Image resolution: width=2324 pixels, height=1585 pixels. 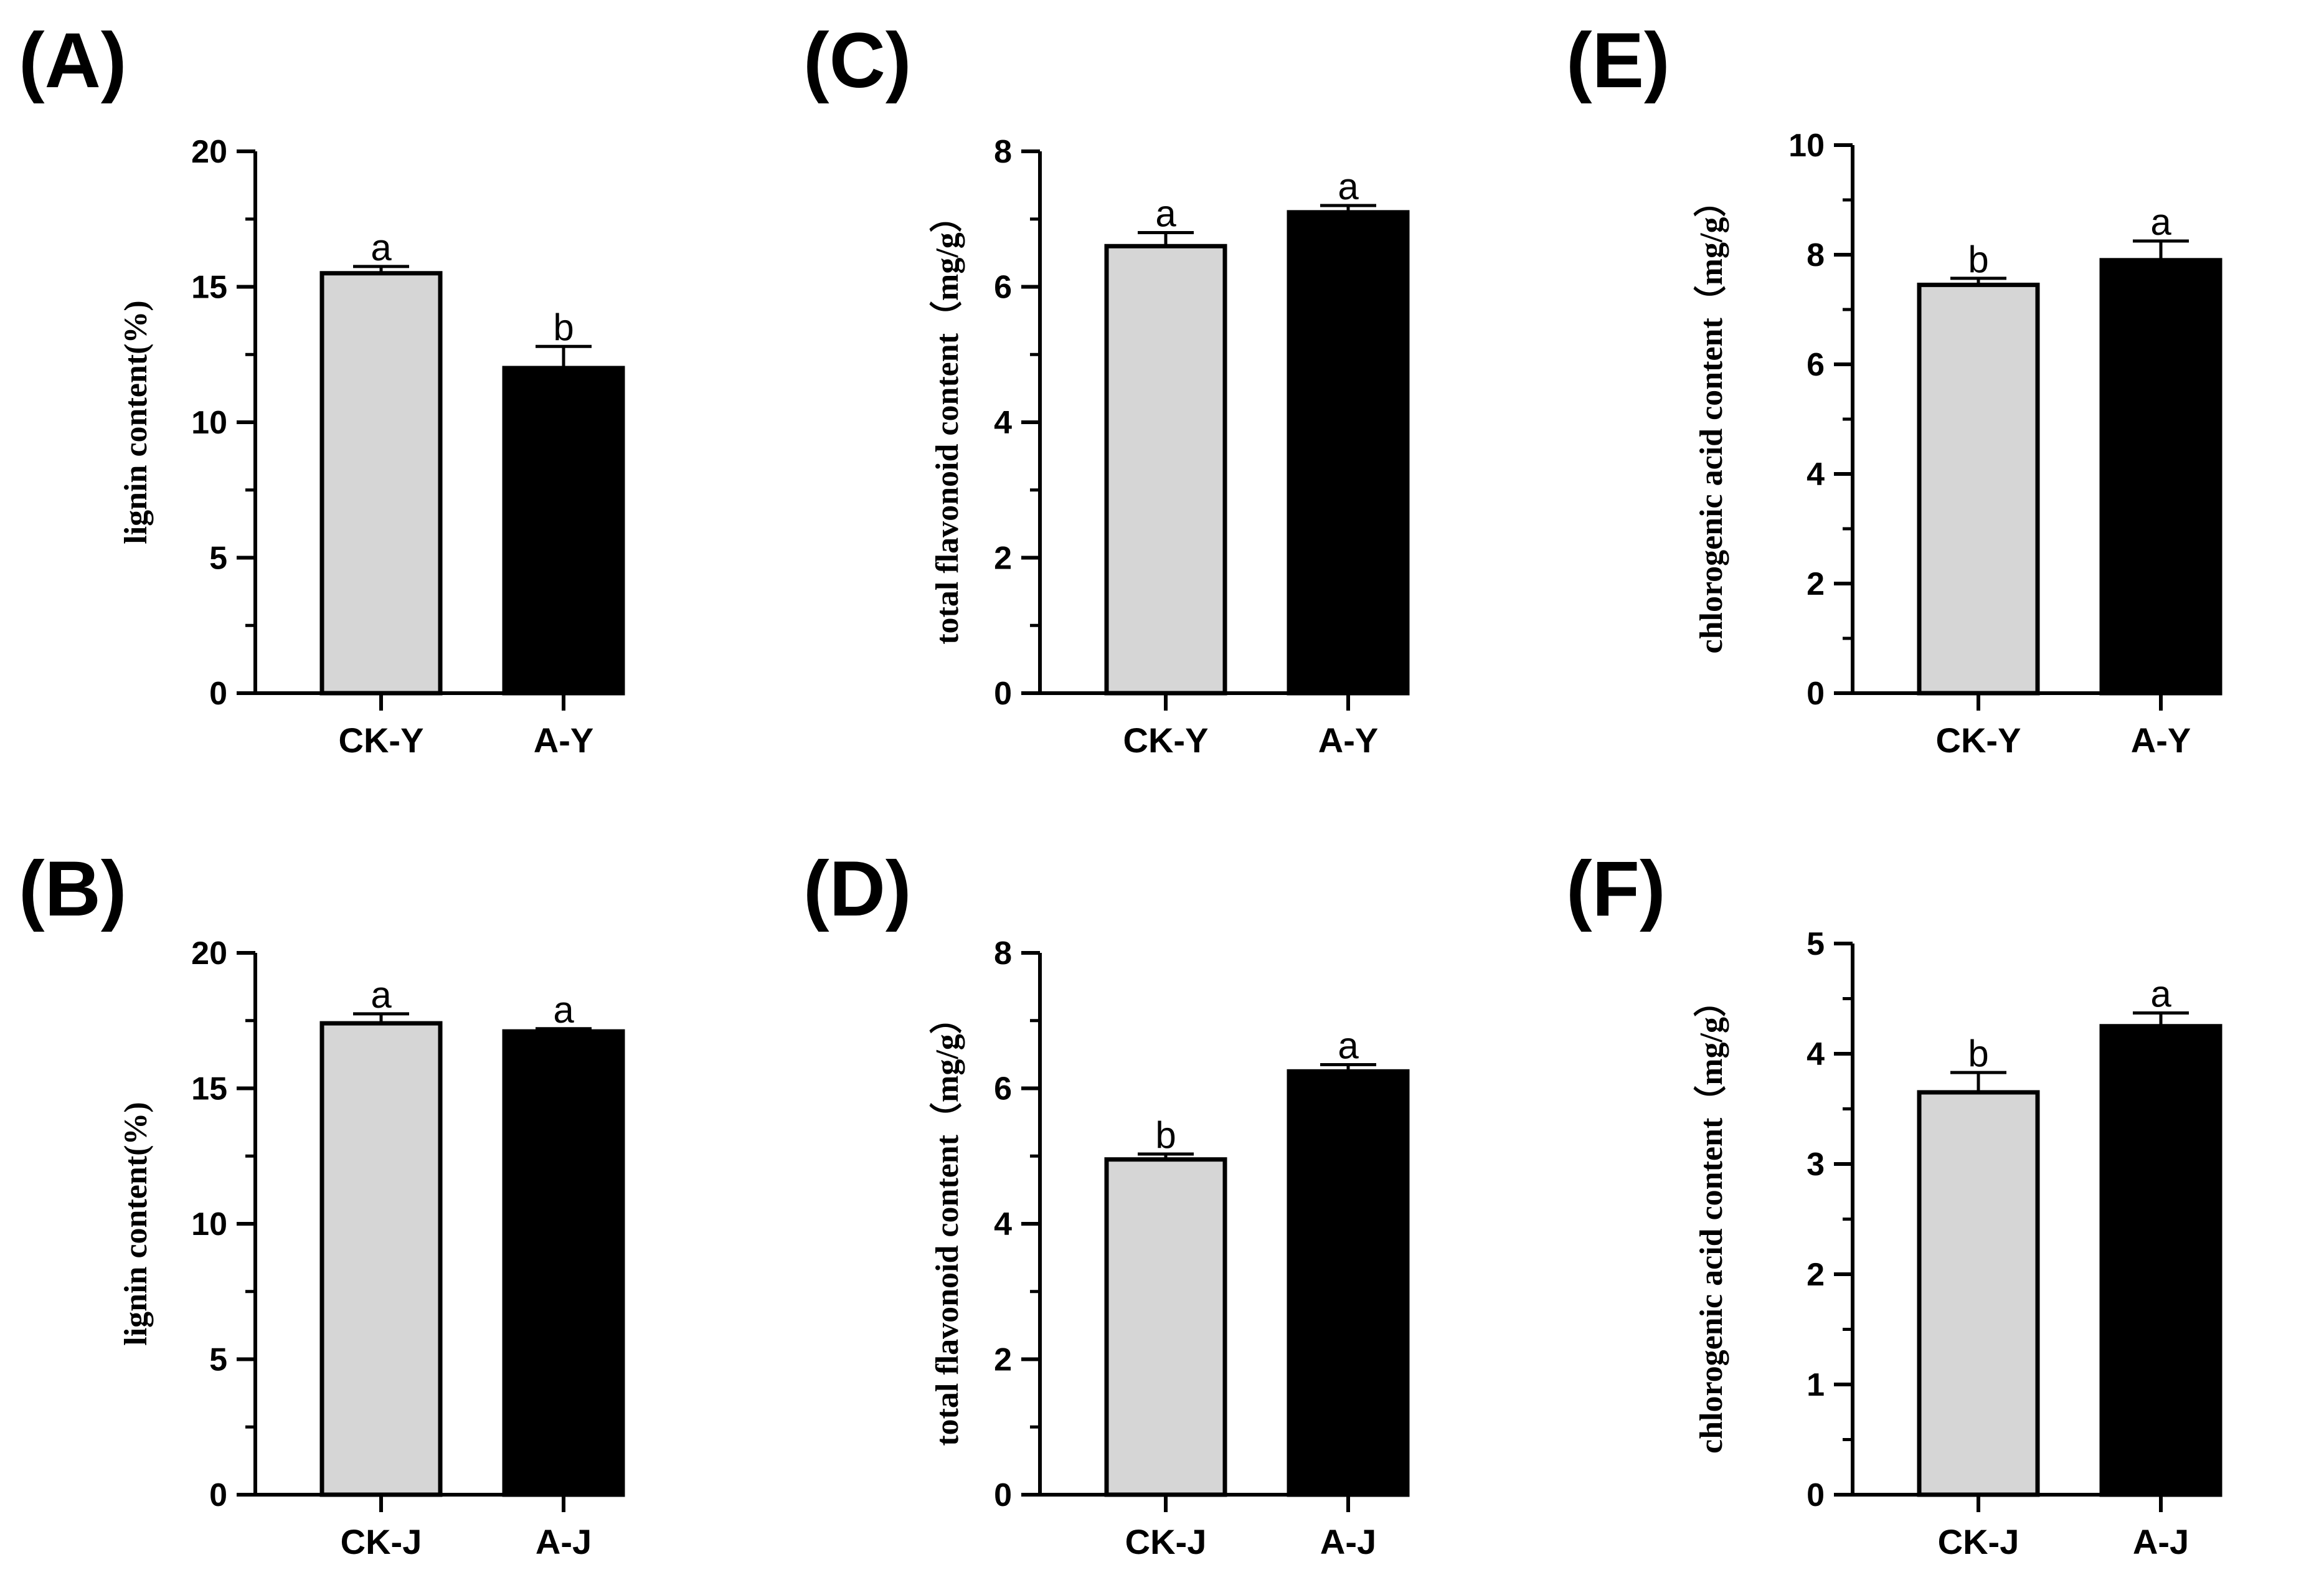 What do you see at coordinates (857, 61) in the screenshot?
I see `panel-label: (C)` at bounding box center [857, 61].